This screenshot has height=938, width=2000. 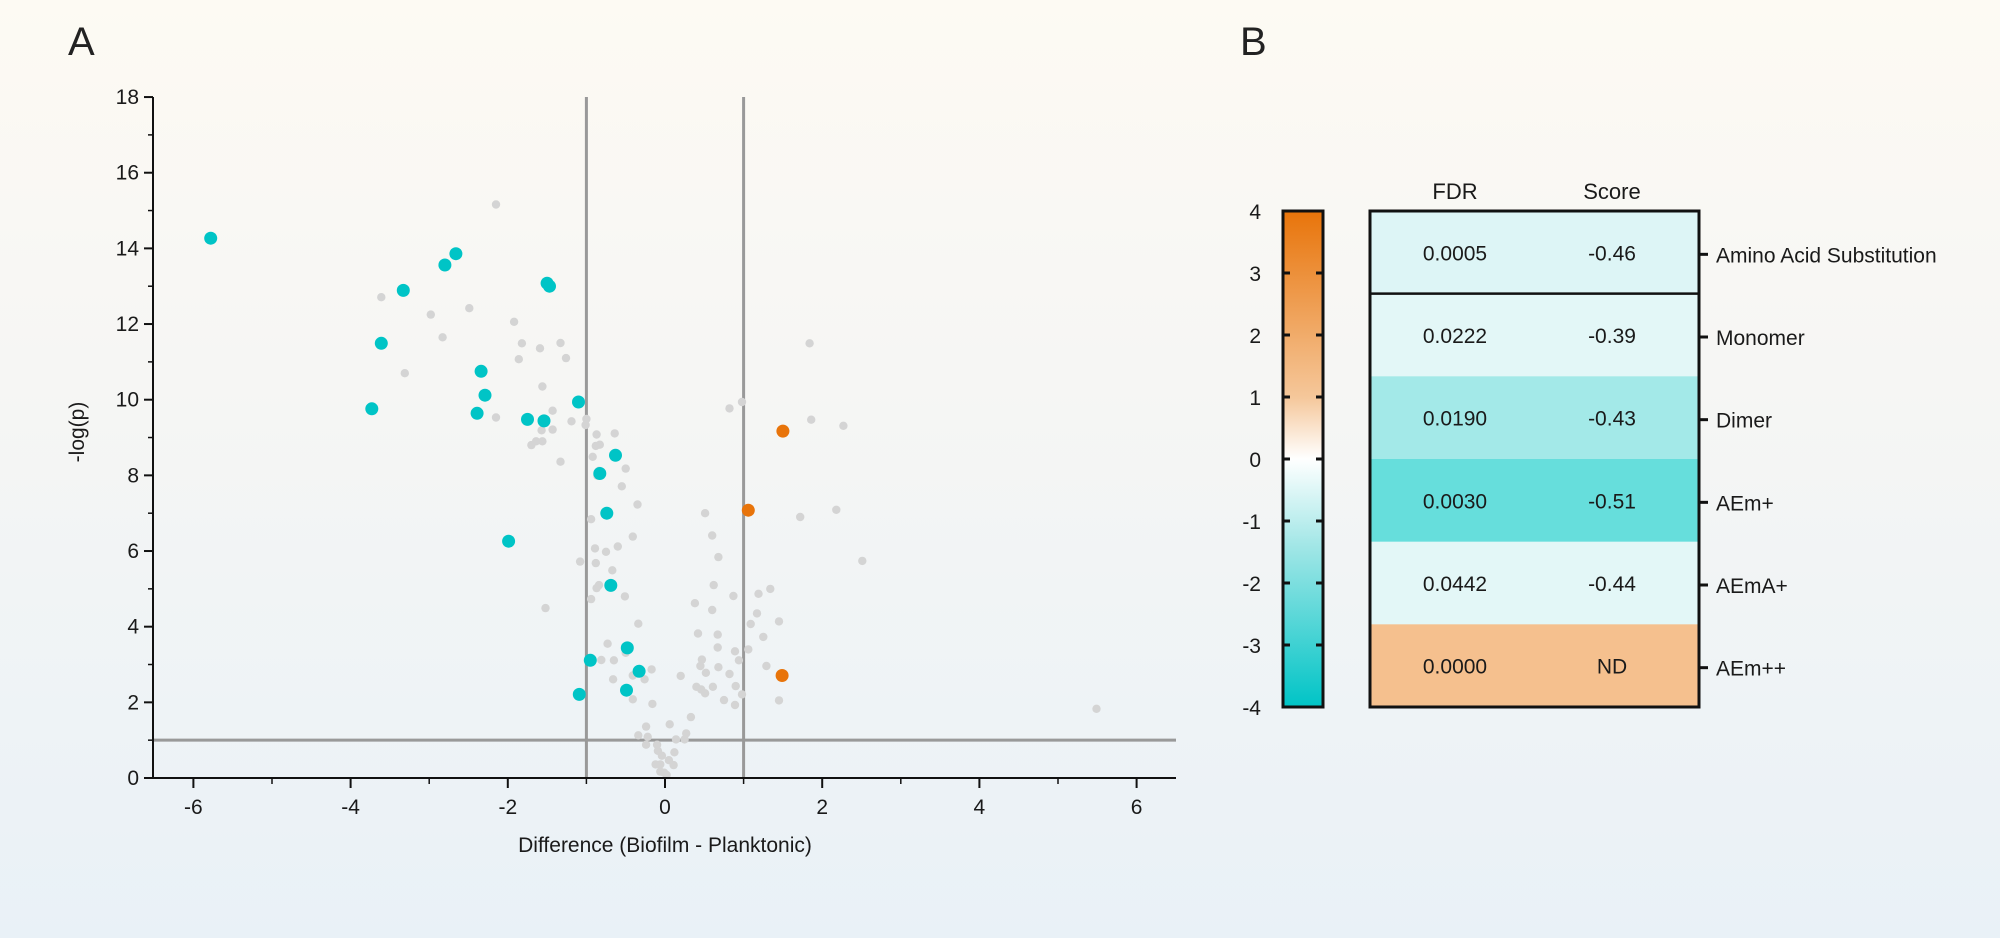 What do you see at coordinates (127, 400) in the screenshot?
I see `y-tick-label: 10` at bounding box center [127, 400].